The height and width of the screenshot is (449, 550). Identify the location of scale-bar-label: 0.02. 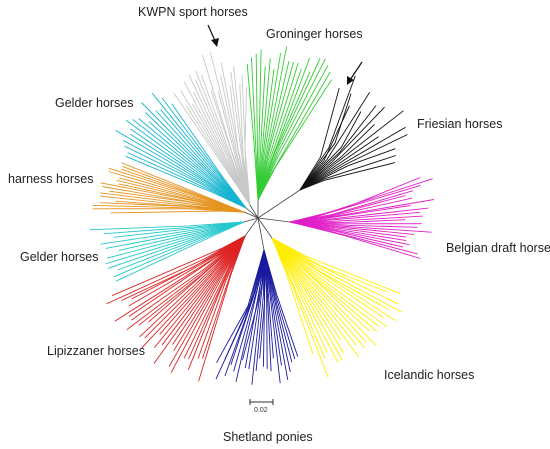
(261, 410).